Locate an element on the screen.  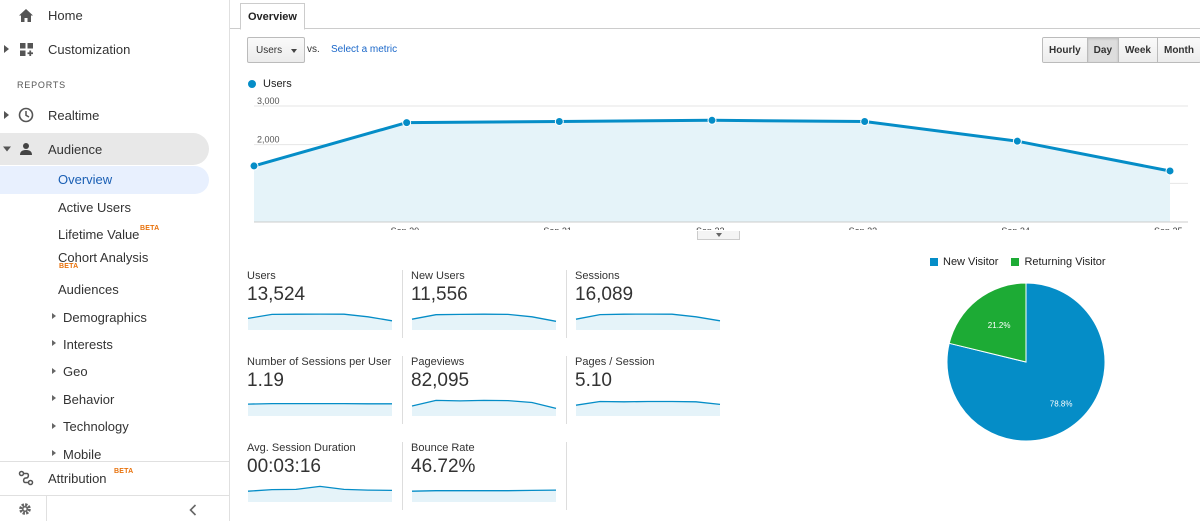
y-tick-label: 3,000 is located at coordinates (268, 101).